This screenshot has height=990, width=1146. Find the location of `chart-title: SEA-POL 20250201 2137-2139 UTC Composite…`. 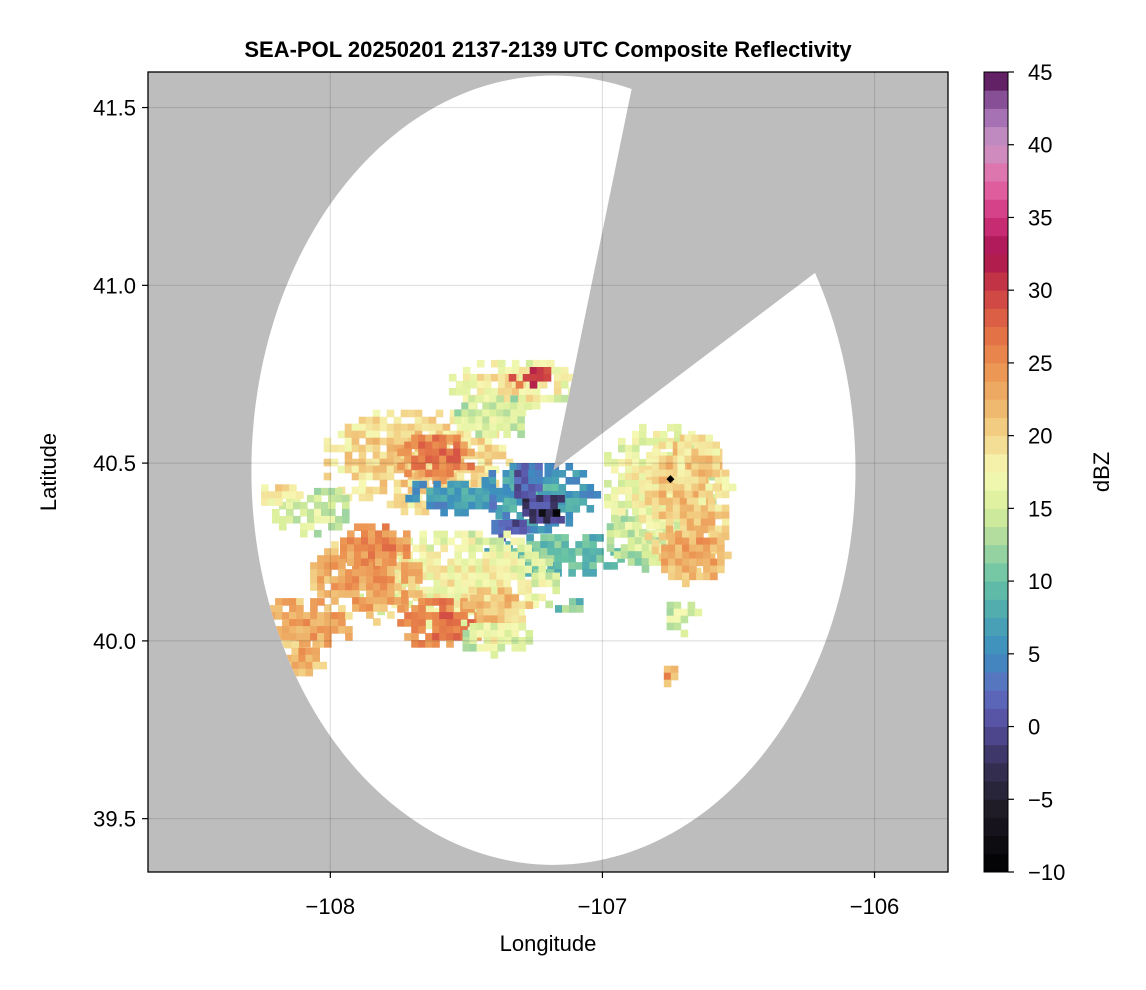

chart-title: SEA-POL 20250201 2137-2139 UTC Composite… is located at coordinates (548, 49).